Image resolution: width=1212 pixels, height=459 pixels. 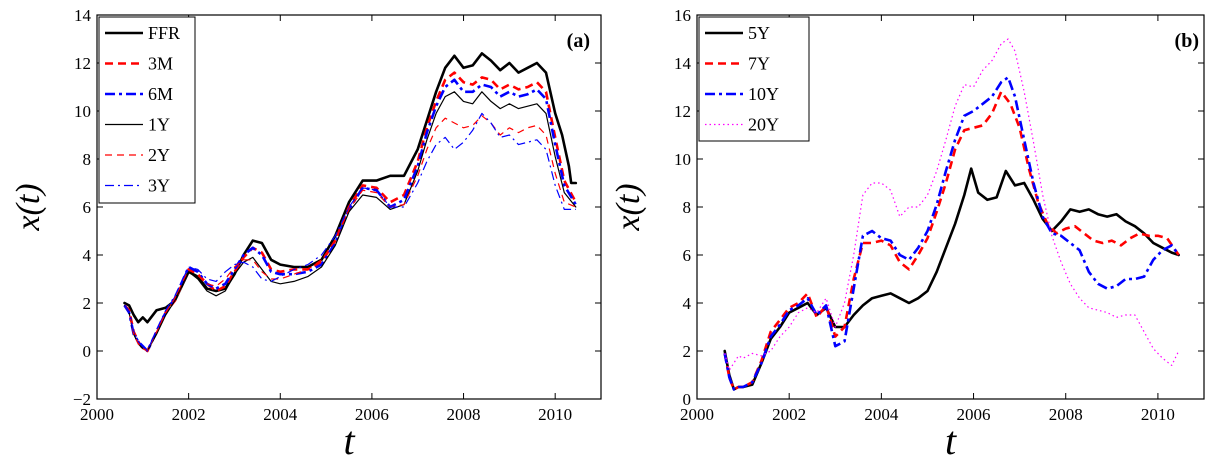 What do you see at coordinates (578, 41) in the screenshot?
I see `panel-label: (a)` at bounding box center [578, 41].